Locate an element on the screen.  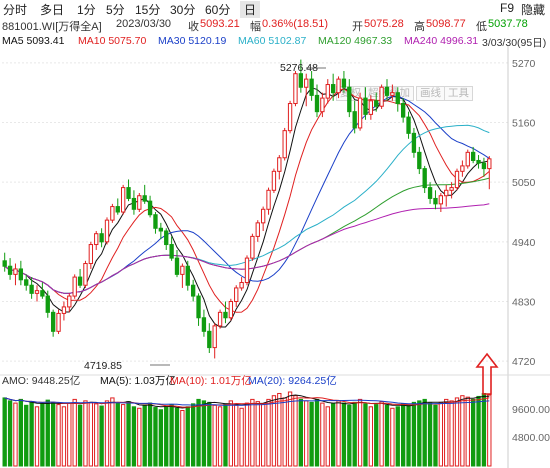
draw-line-button: 画线 is located at coordinates (430, 93).